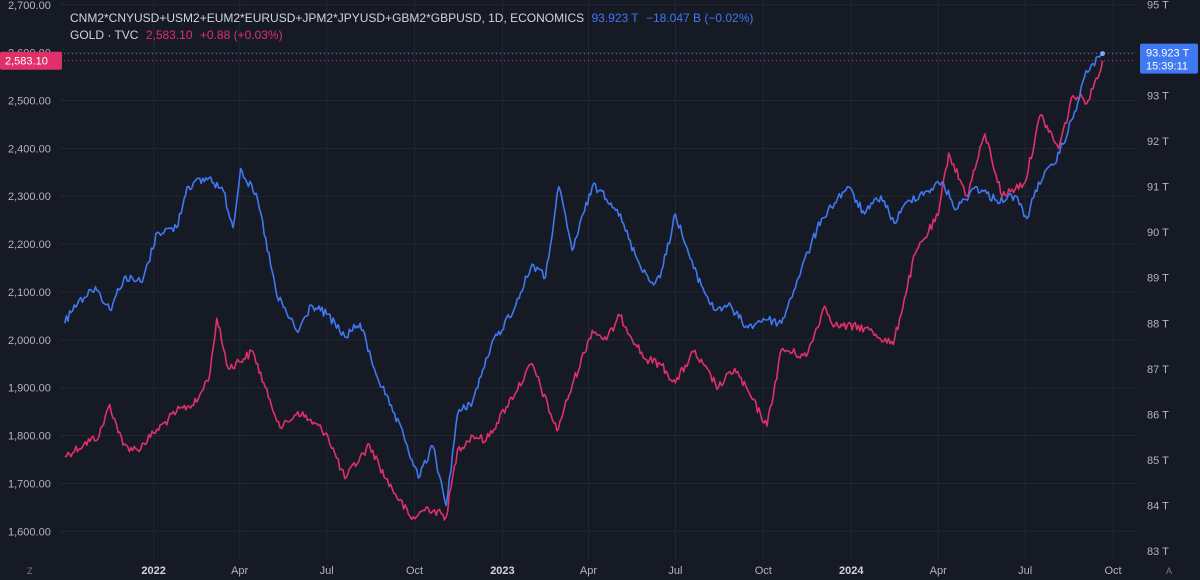 The image size is (1200, 580). Describe the element at coordinates (29, 6) in the screenshot. I see `left-tick-label: 2,700.00` at that location.